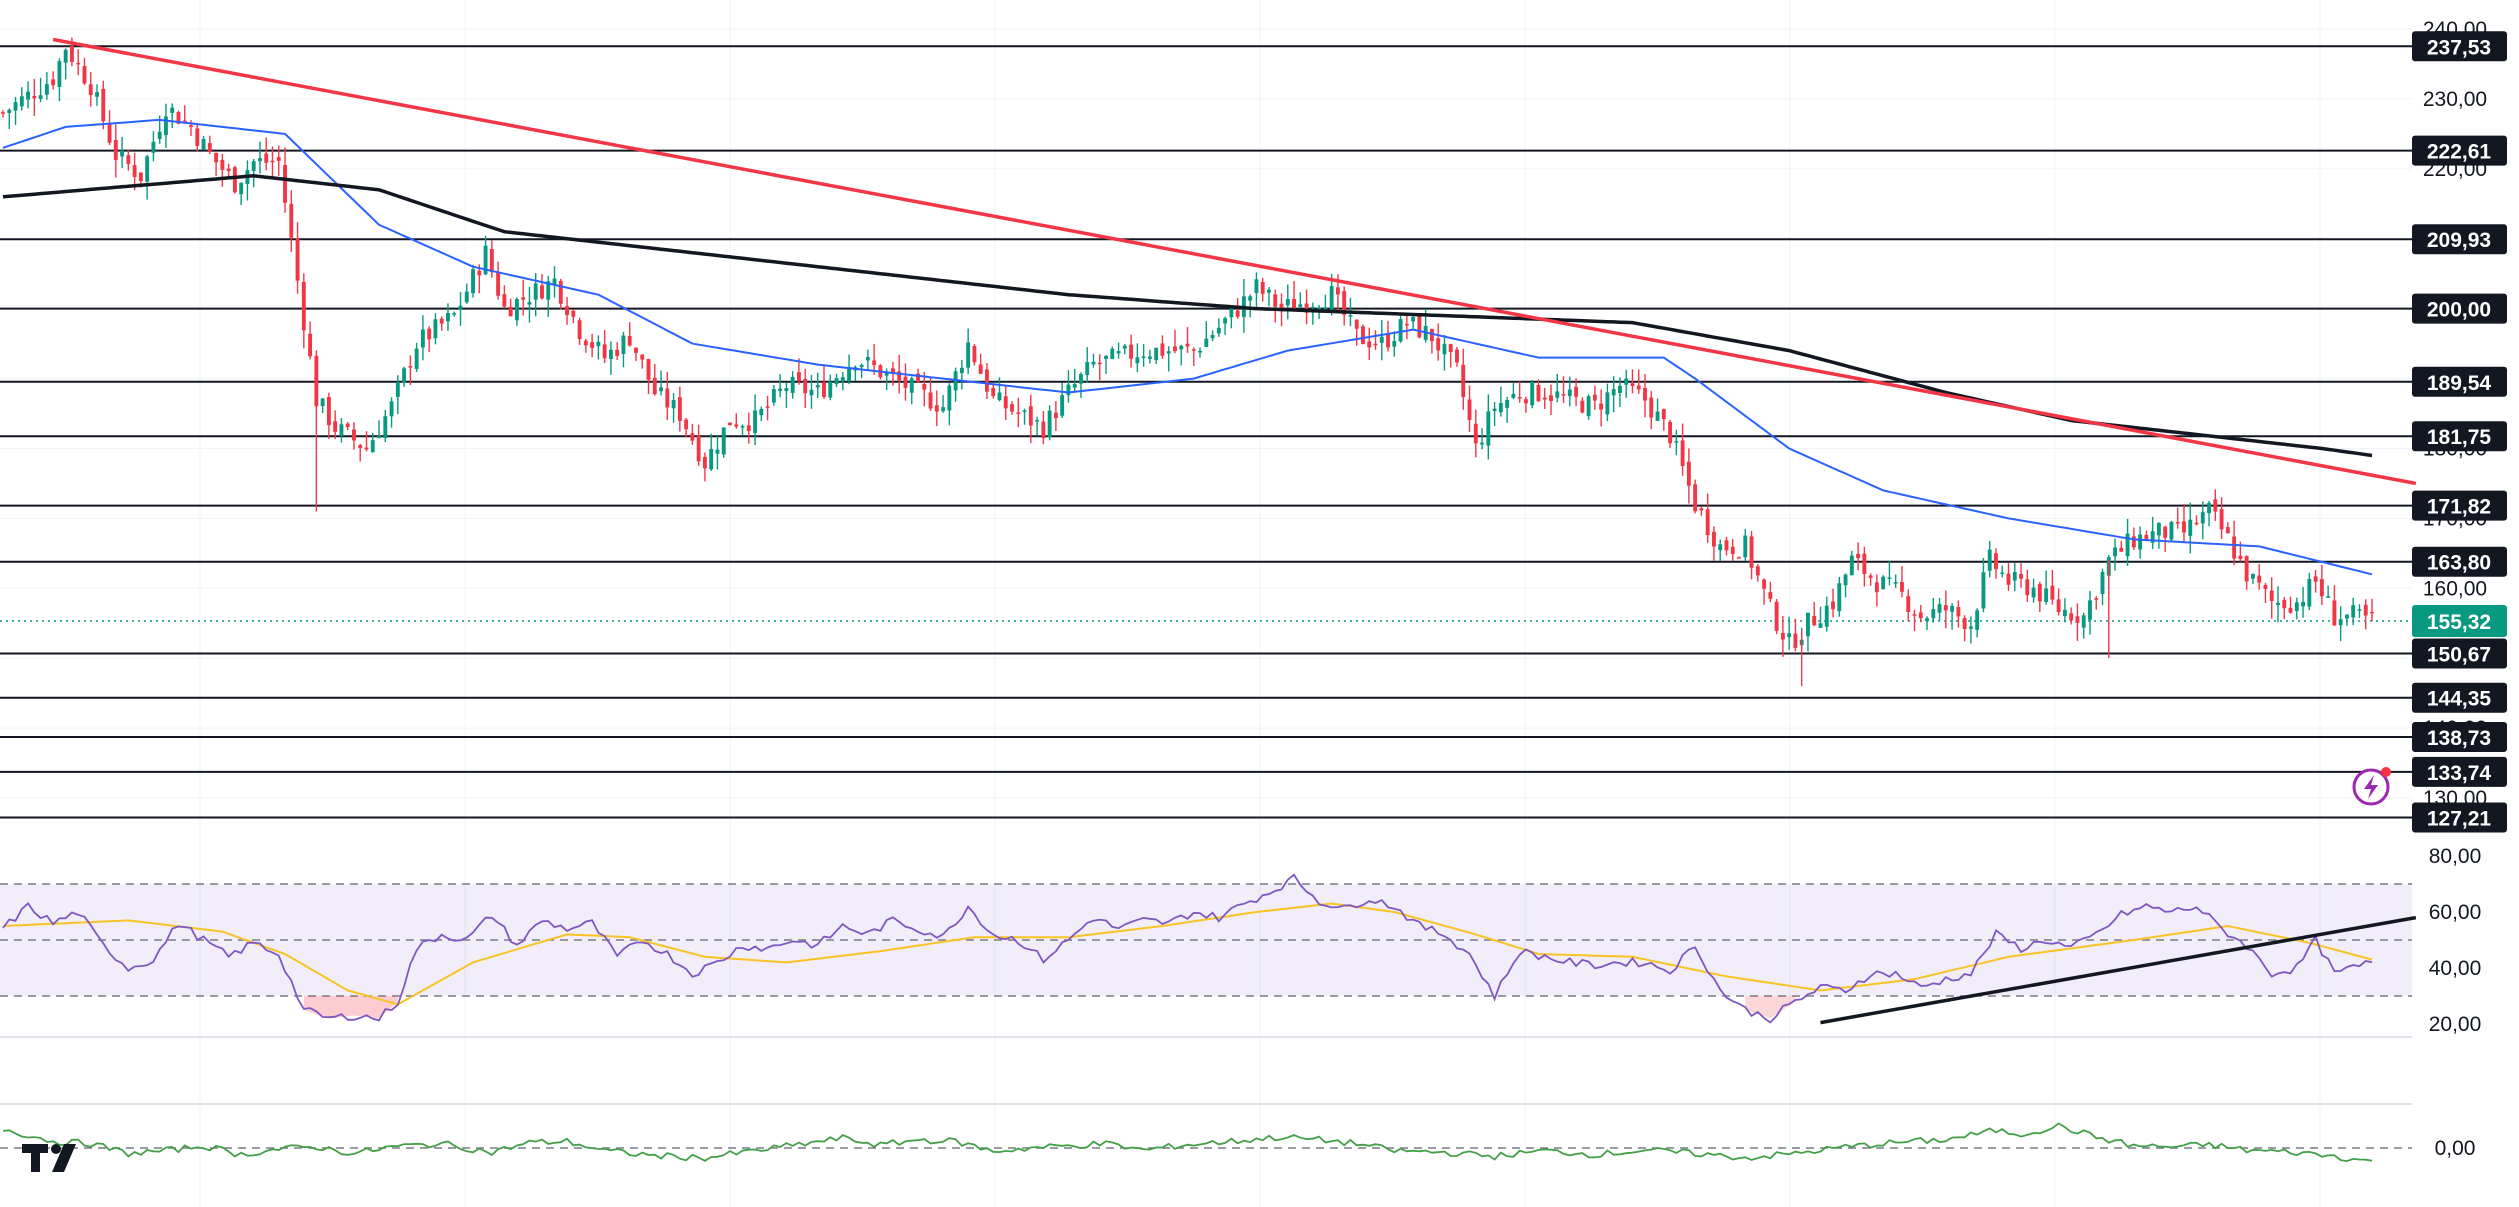  I want to click on level-label: 189,54, so click(2459, 381).